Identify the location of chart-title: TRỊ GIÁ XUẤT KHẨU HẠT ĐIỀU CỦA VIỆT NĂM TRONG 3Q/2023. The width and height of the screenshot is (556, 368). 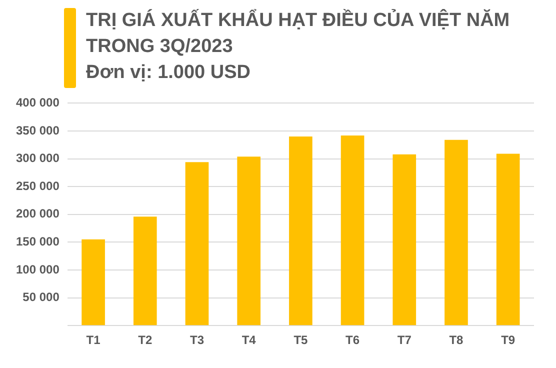
(298, 33).